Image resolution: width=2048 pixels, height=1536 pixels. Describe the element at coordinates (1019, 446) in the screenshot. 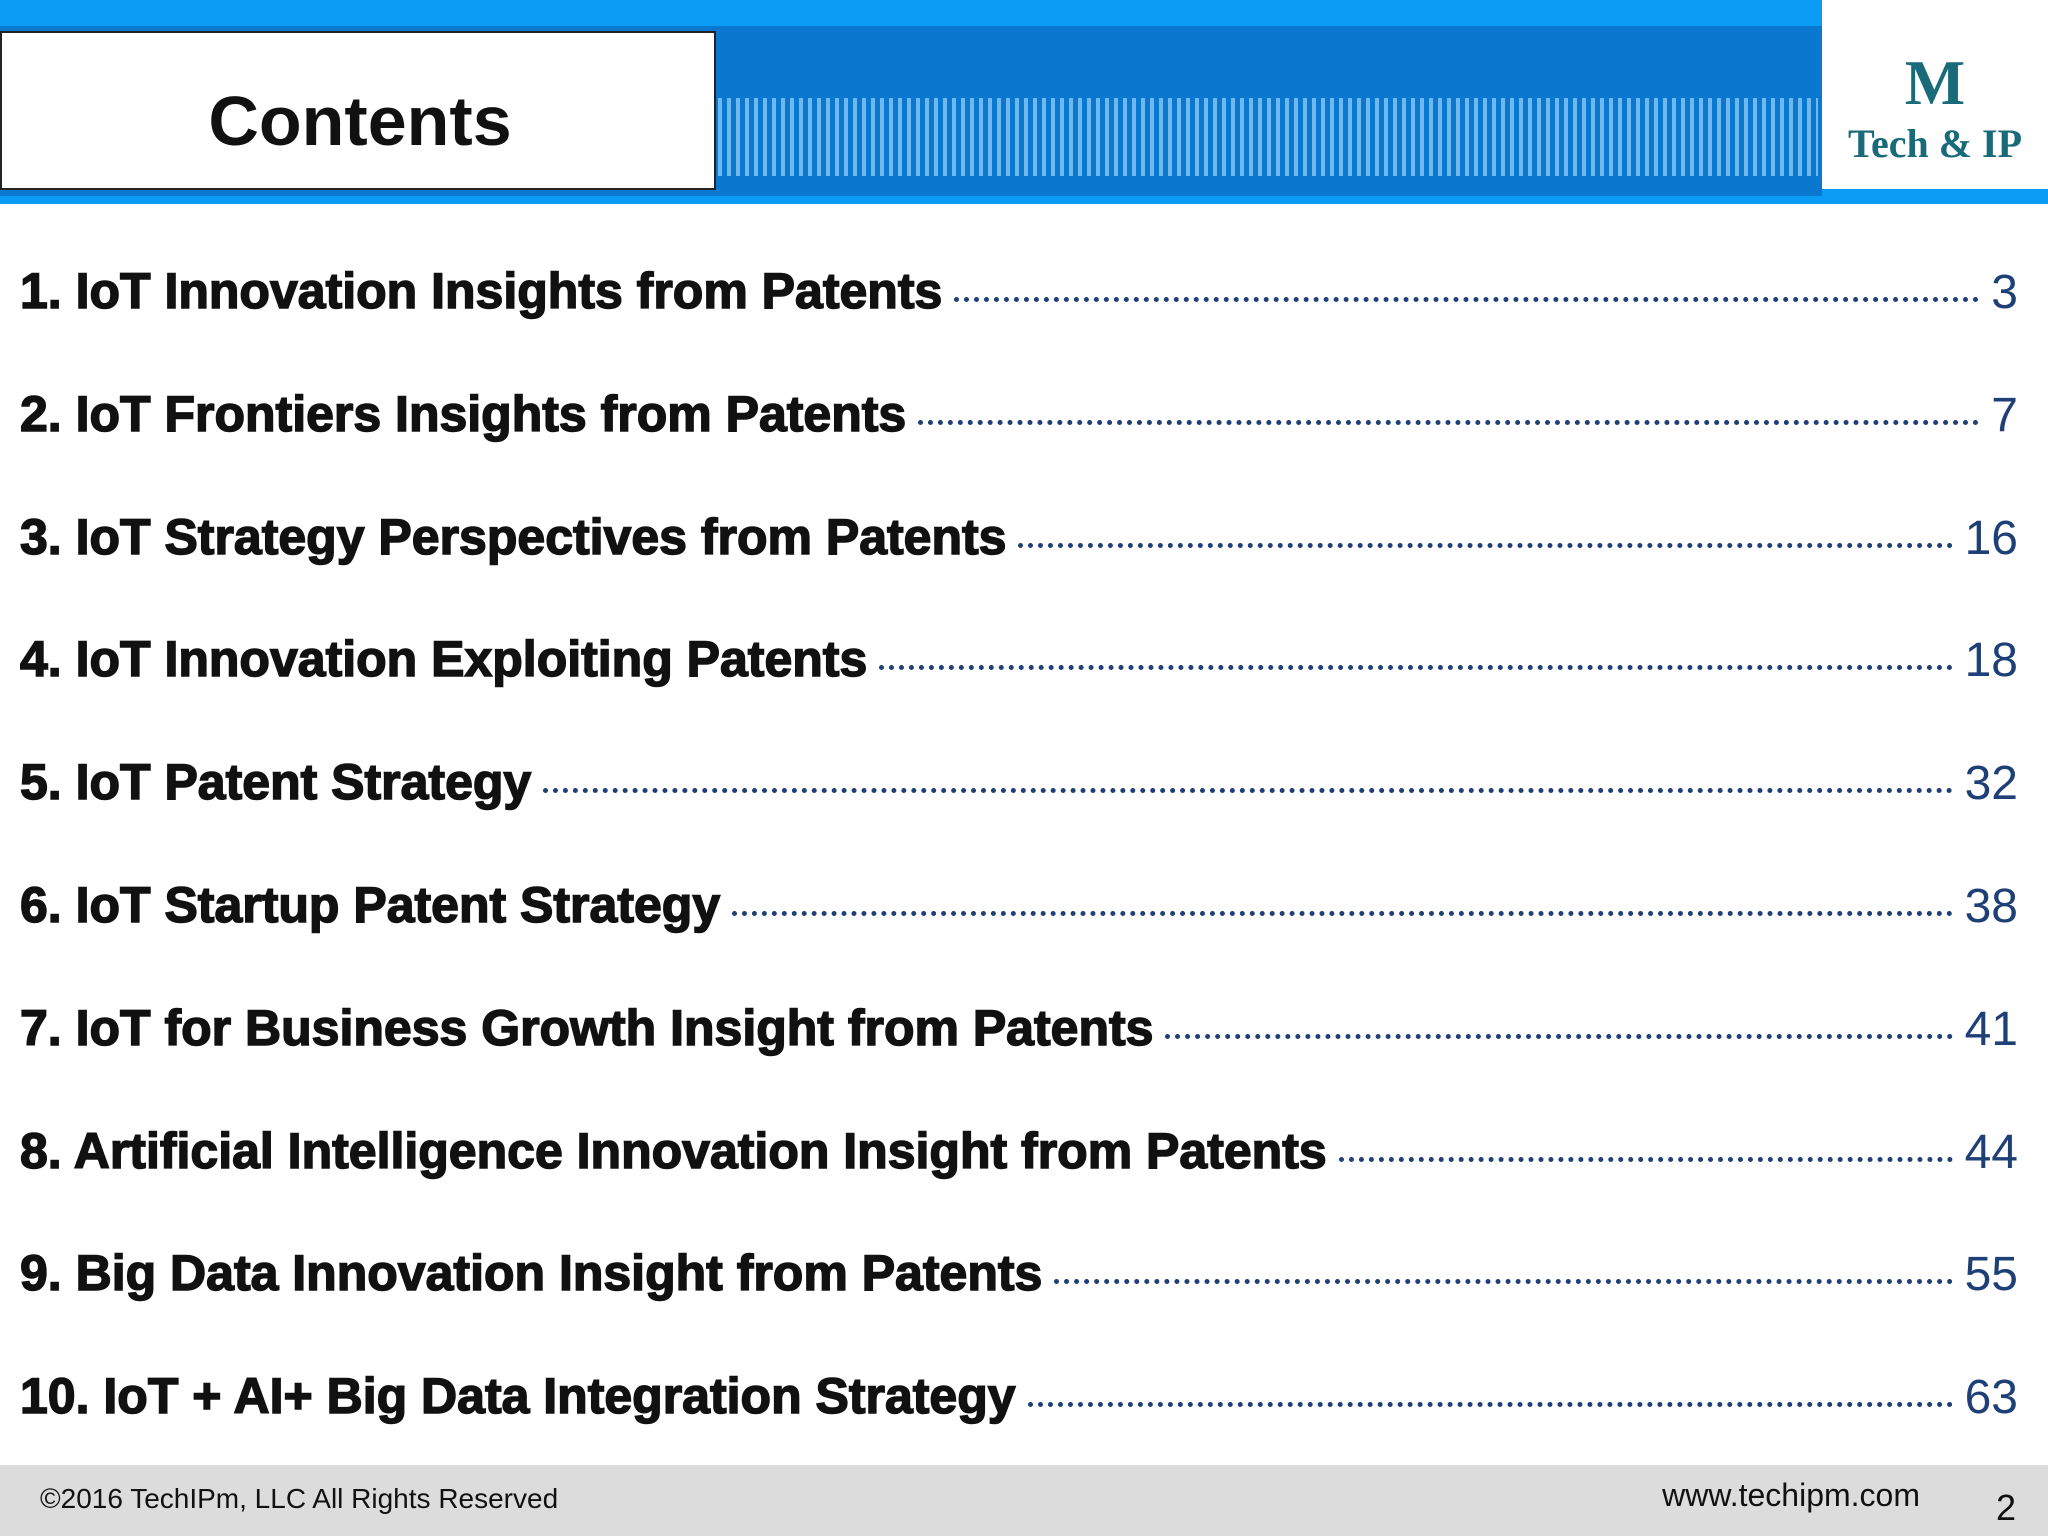

I see `contents-entry: 2. IoT Frontiers Insights from Patents 7` at that location.